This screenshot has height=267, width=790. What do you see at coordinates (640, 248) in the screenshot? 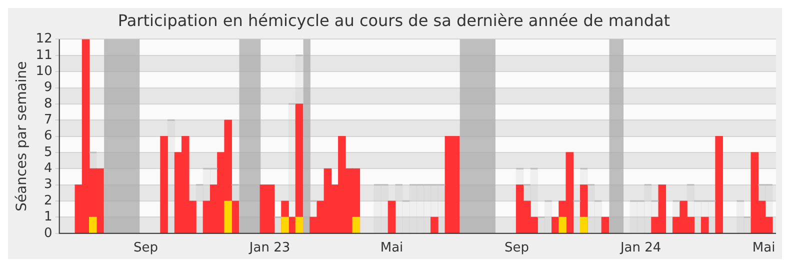
I see `x-tick-label: Jan 24` at bounding box center [640, 248].